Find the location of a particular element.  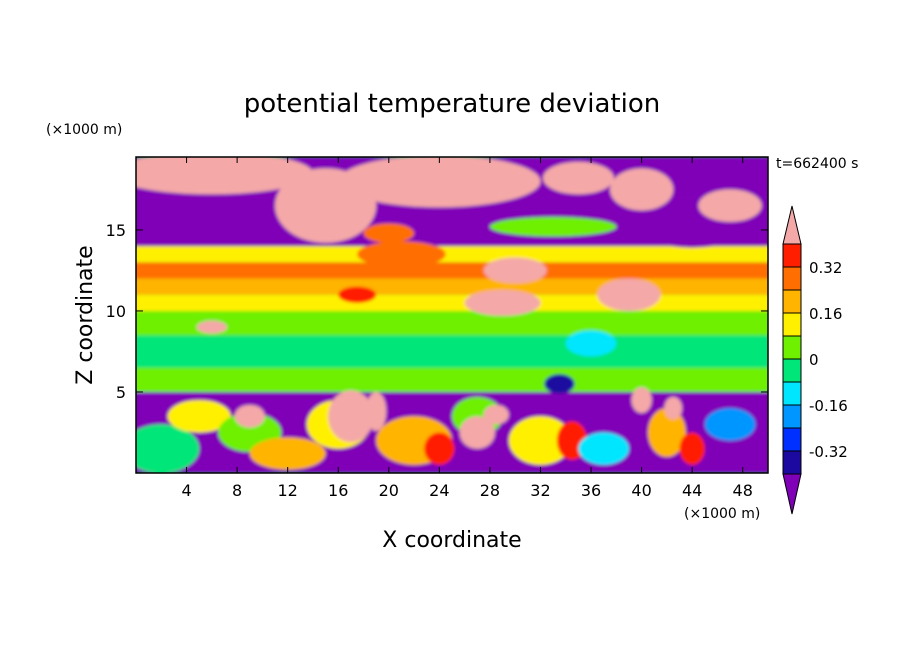

x-axis-title: X coordinate is located at coordinates (451, 540).